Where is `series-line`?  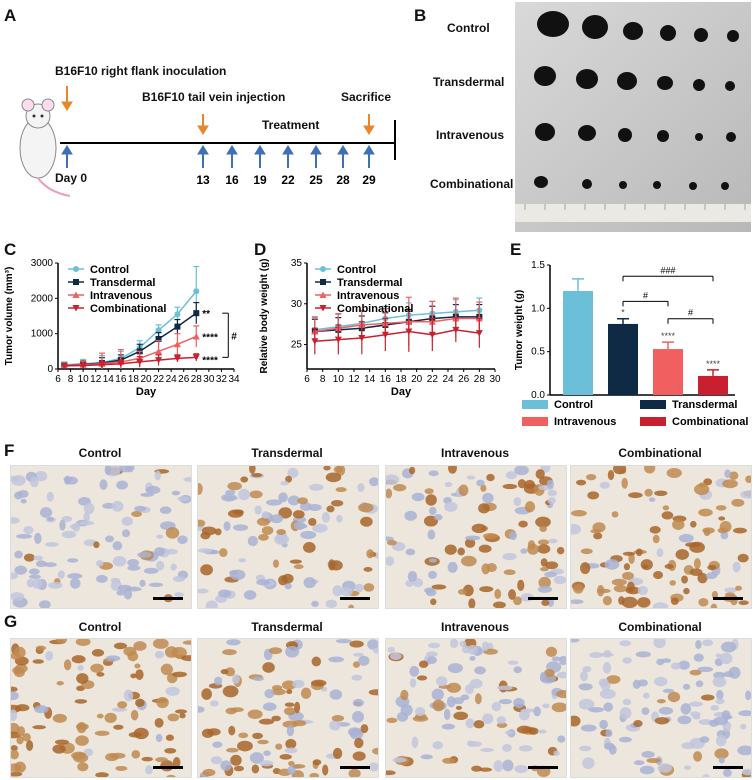 series-line is located at coordinates (397, 320).